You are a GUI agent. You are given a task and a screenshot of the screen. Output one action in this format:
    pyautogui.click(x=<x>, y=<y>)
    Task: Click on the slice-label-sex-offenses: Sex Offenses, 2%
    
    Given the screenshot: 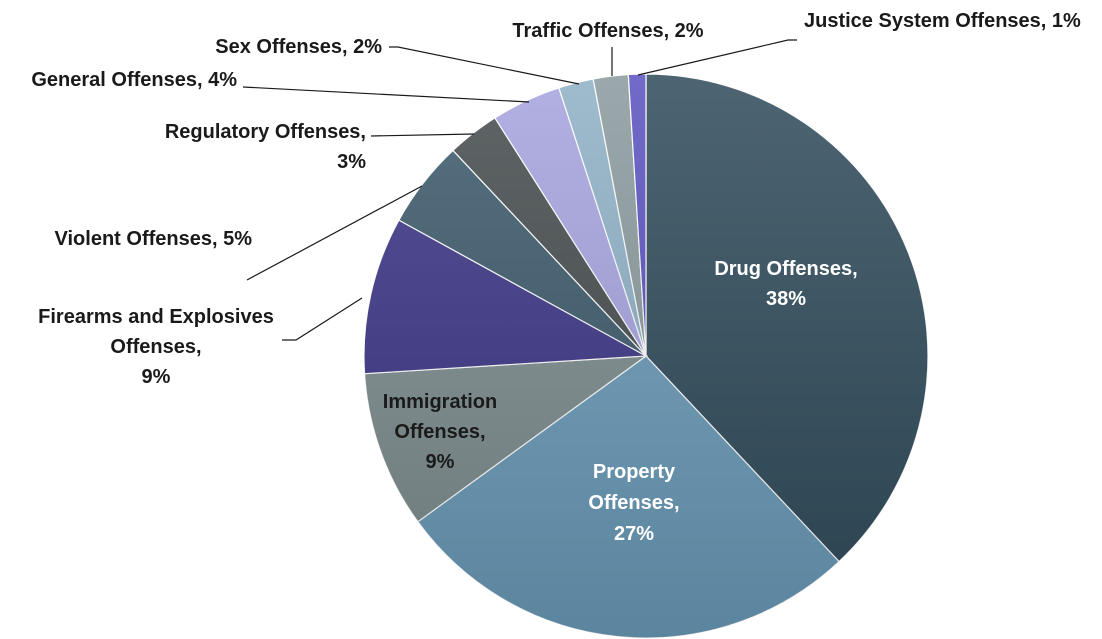 What is the action you would take?
    pyautogui.click(x=298, y=47)
    